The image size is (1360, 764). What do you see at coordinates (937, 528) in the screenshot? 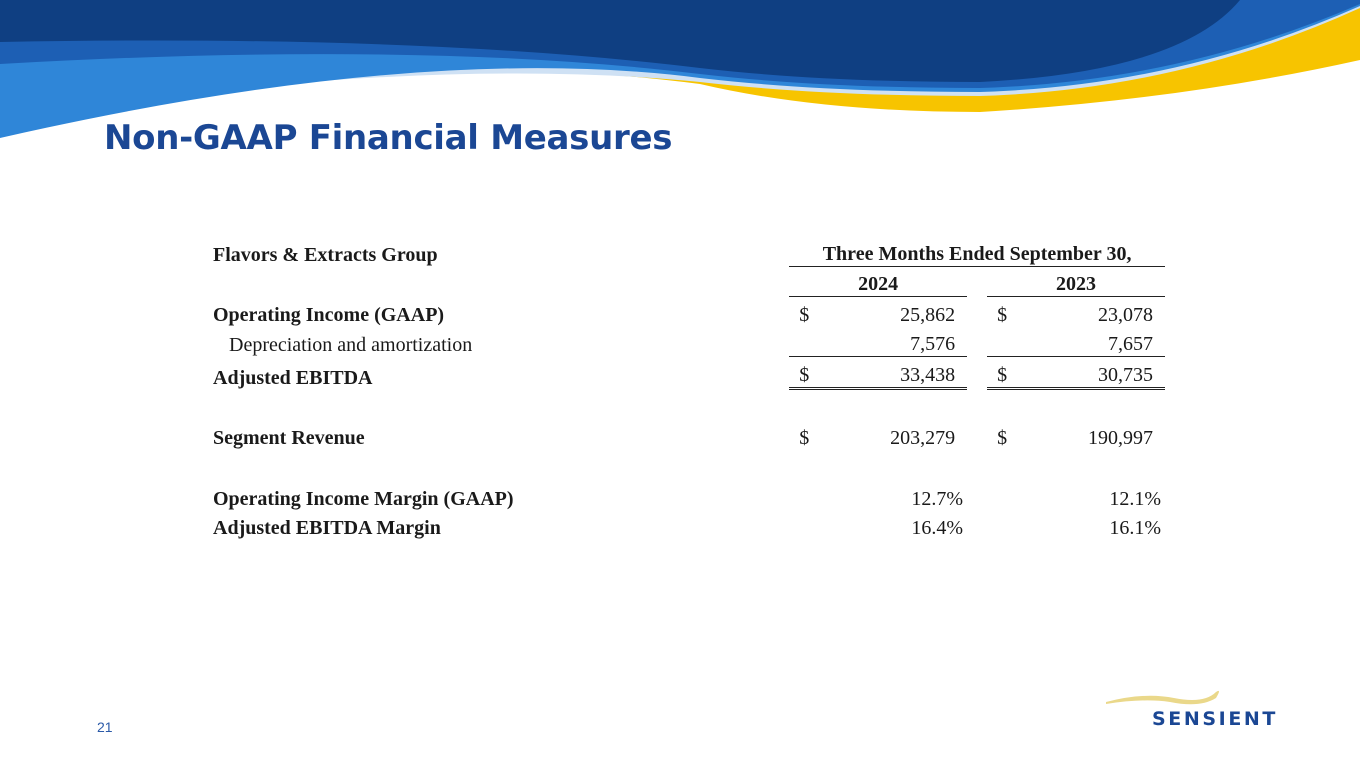
I see `adjusted-ebitda-margin-2024: 16.4%` at bounding box center [937, 528].